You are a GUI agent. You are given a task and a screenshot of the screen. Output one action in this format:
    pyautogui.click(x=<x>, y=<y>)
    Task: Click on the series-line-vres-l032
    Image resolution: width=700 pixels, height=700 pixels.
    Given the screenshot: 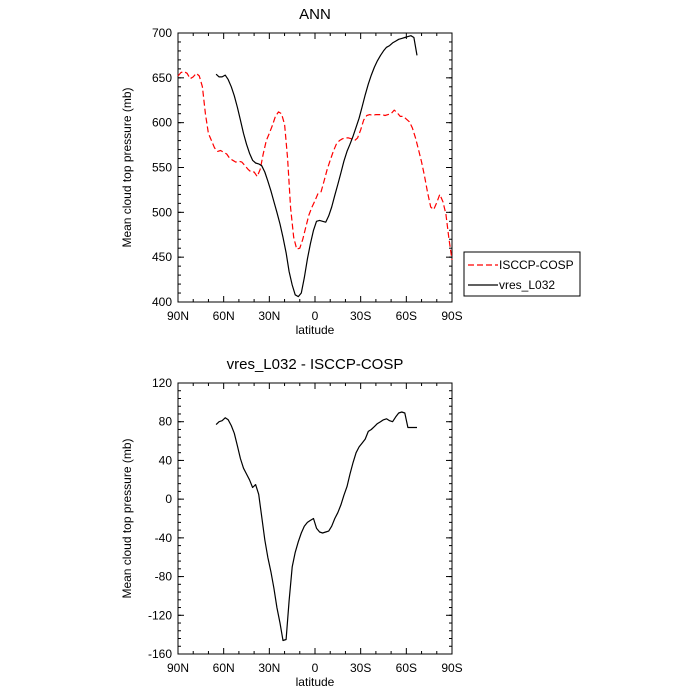 What is the action you would take?
    pyautogui.click(x=316, y=166)
    